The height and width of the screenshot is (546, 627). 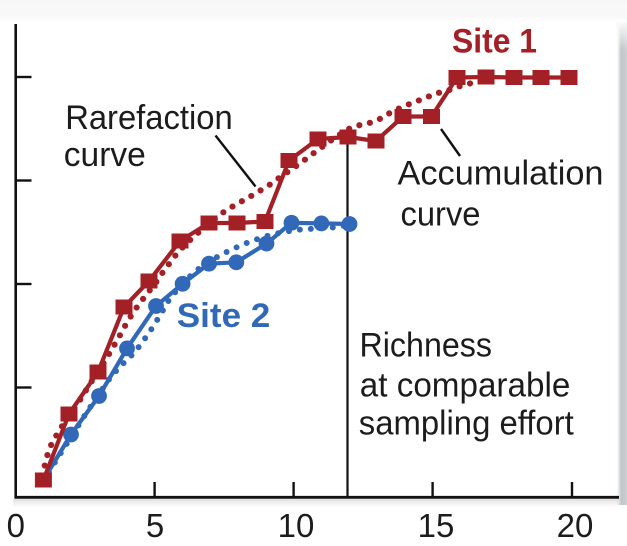 I want to click on svg-text: sampling effort, so click(x=466, y=424).